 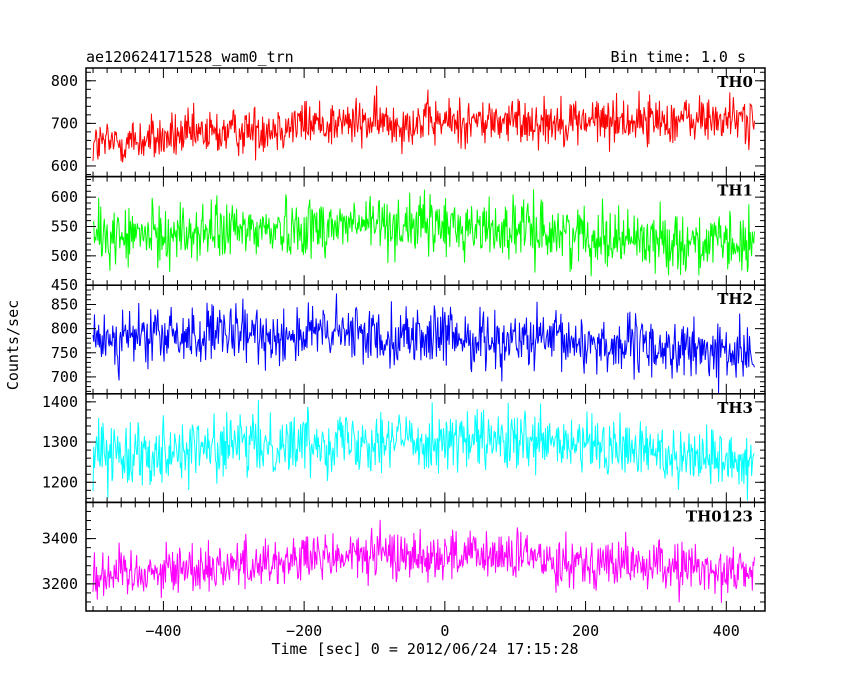 I want to click on panel-label-th0: TH0, so click(x=735, y=82).